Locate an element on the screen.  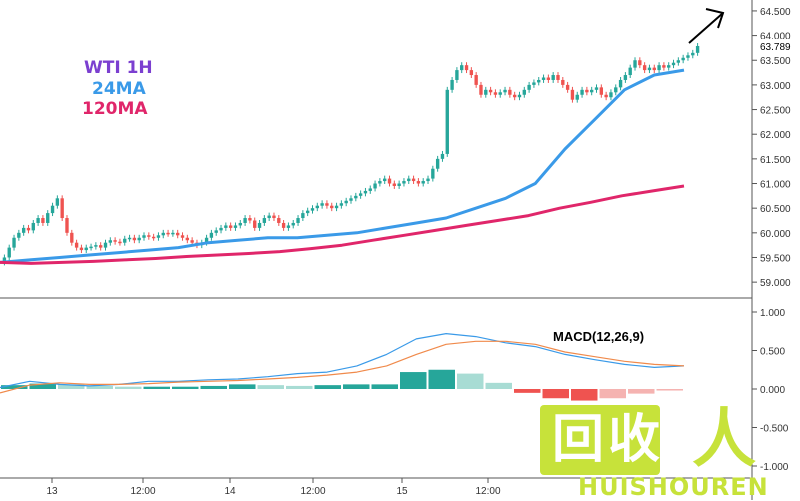
x-tick-label: 13 is located at coordinates (52, 491).